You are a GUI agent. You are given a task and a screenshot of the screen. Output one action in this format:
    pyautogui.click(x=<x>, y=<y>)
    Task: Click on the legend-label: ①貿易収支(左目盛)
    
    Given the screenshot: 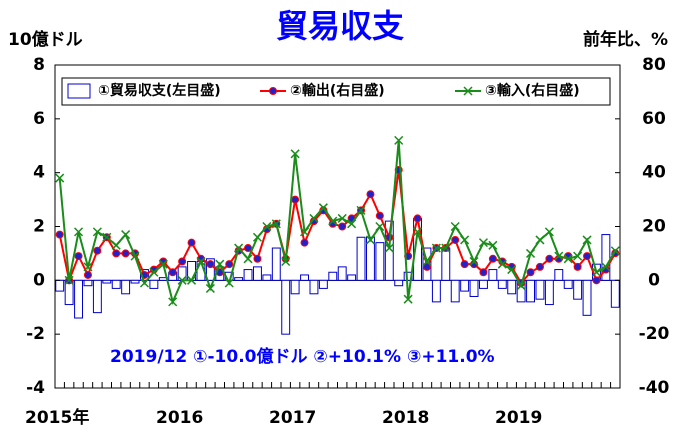 What is the action you would take?
    pyautogui.click(x=159, y=90)
    